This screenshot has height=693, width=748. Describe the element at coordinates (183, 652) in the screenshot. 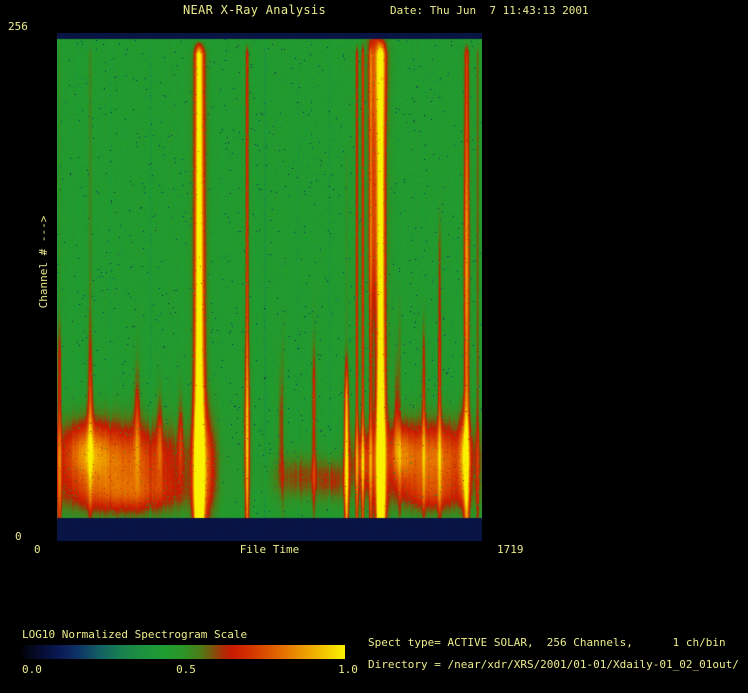

I see `colorbar-gradient` at that location.